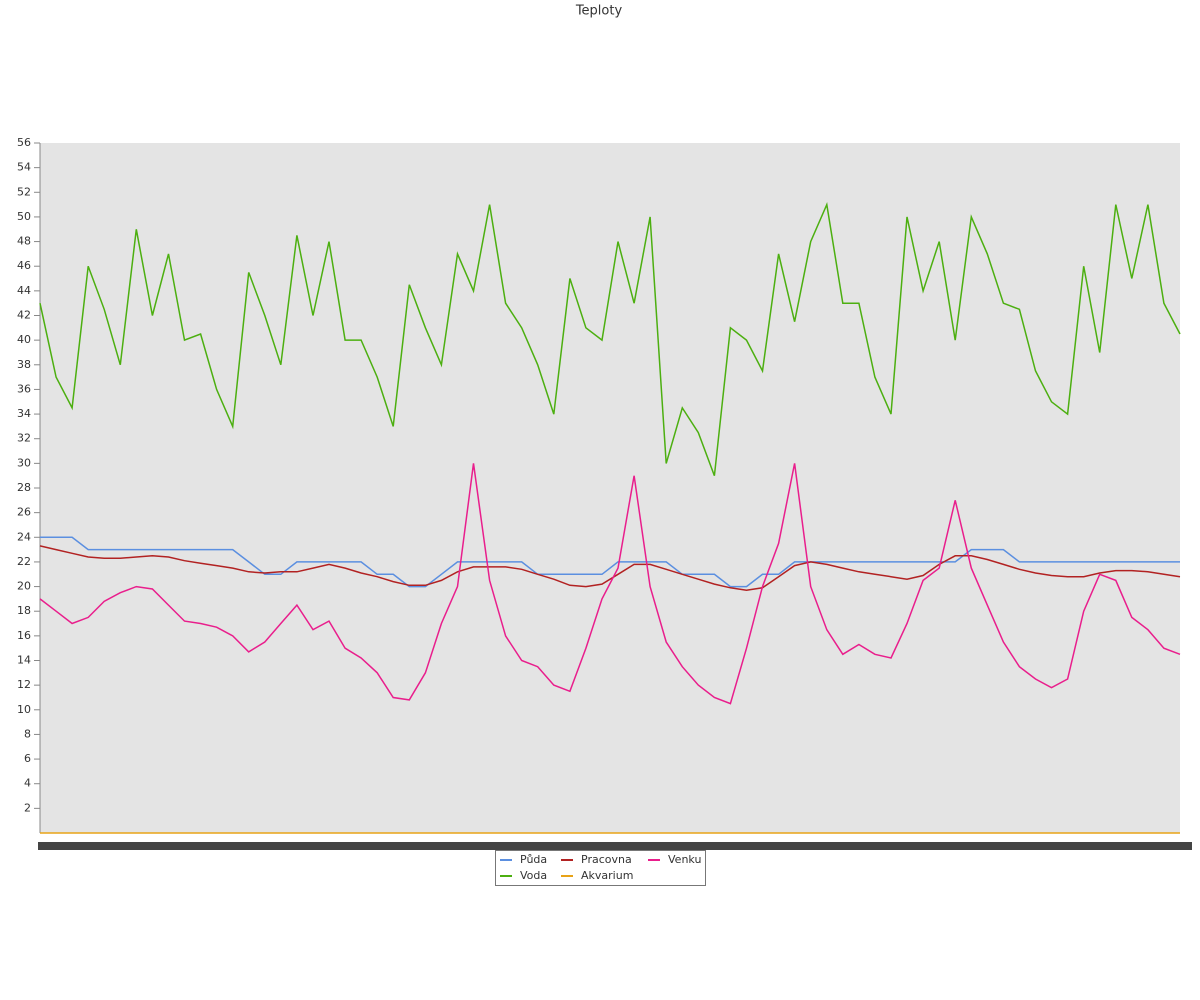 The image size is (1200, 1000). I want to click on y-tick-label: 48, so click(24, 241).